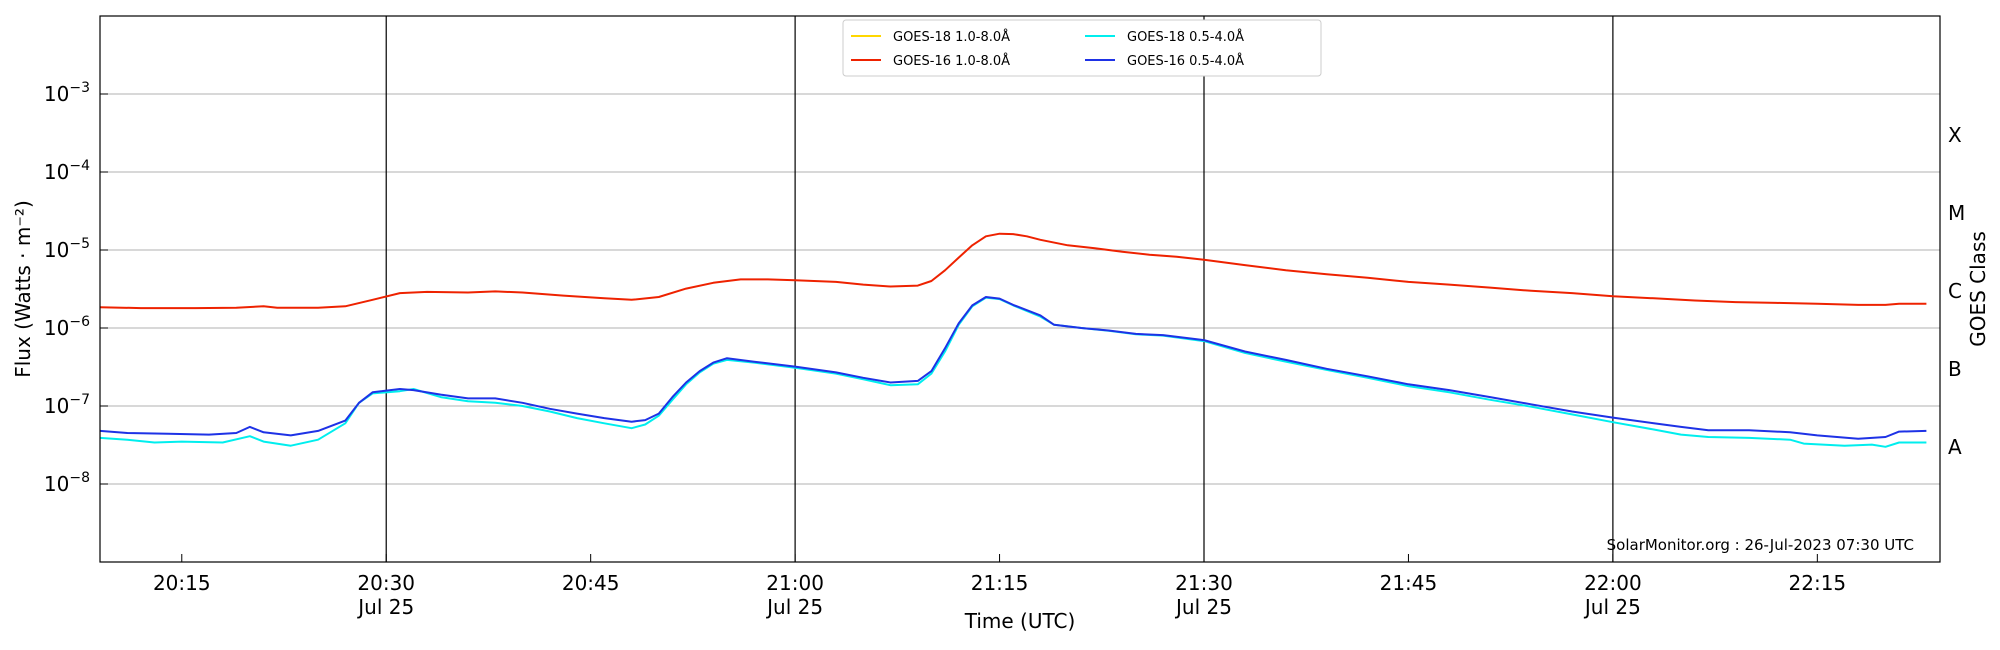 This screenshot has width=2000, height=650. Describe the element at coordinates (1955, 447) in the screenshot. I see `goes-class-label: A` at that location.